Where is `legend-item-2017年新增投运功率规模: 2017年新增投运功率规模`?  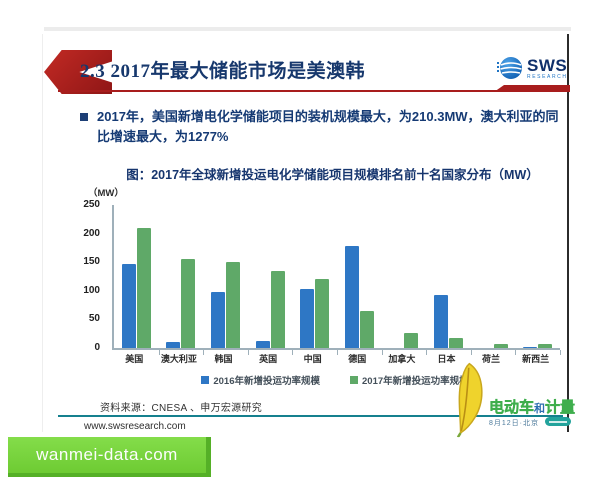 legend-item-2017年新增投运功率规模: 2017年新增投运功率规模 is located at coordinates (409, 380).